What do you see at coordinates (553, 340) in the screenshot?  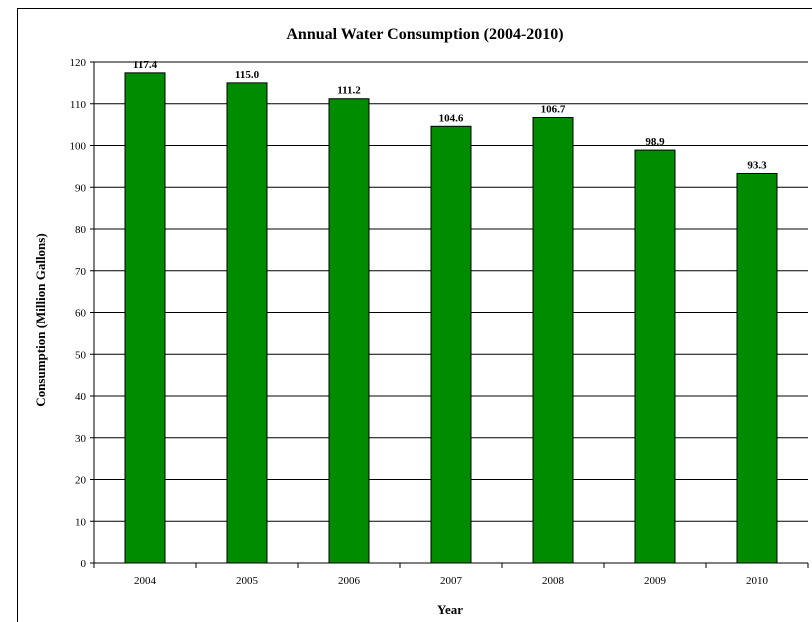 I see `bar-2008` at bounding box center [553, 340].